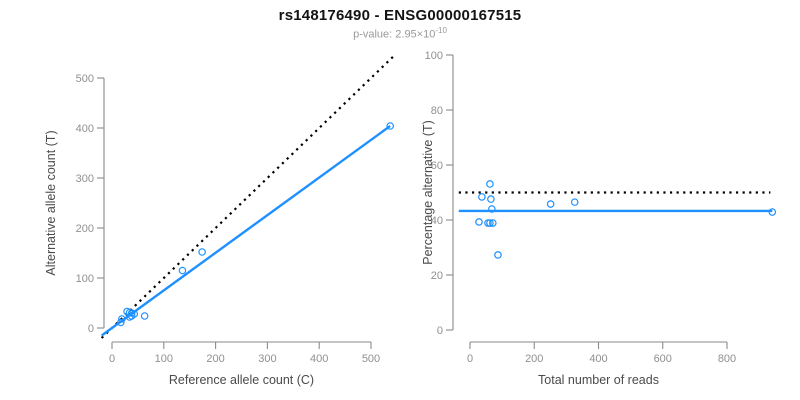 This screenshot has height=400, width=800. What do you see at coordinates (85, 129) in the screenshot?
I see `y-tick-label: 400` at bounding box center [85, 129].